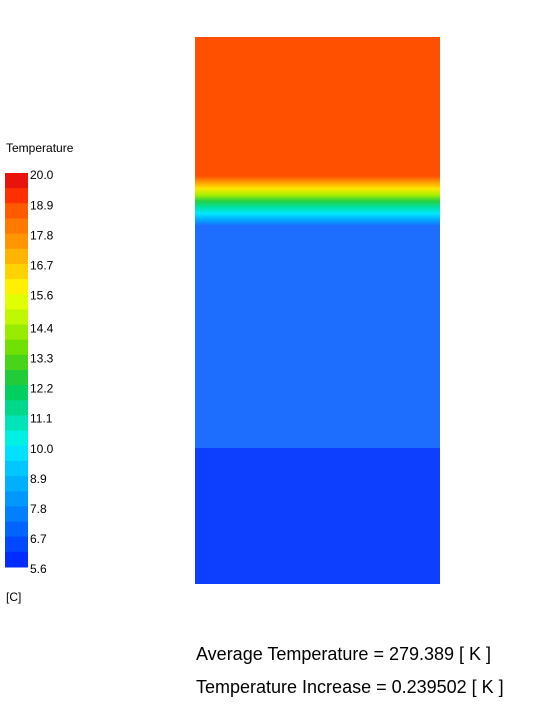 The image size is (550, 711). What do you see at coordinates (40, 148) in the screenshot?
I see `legend-title: Temperature` at bounding box center [40, 148].